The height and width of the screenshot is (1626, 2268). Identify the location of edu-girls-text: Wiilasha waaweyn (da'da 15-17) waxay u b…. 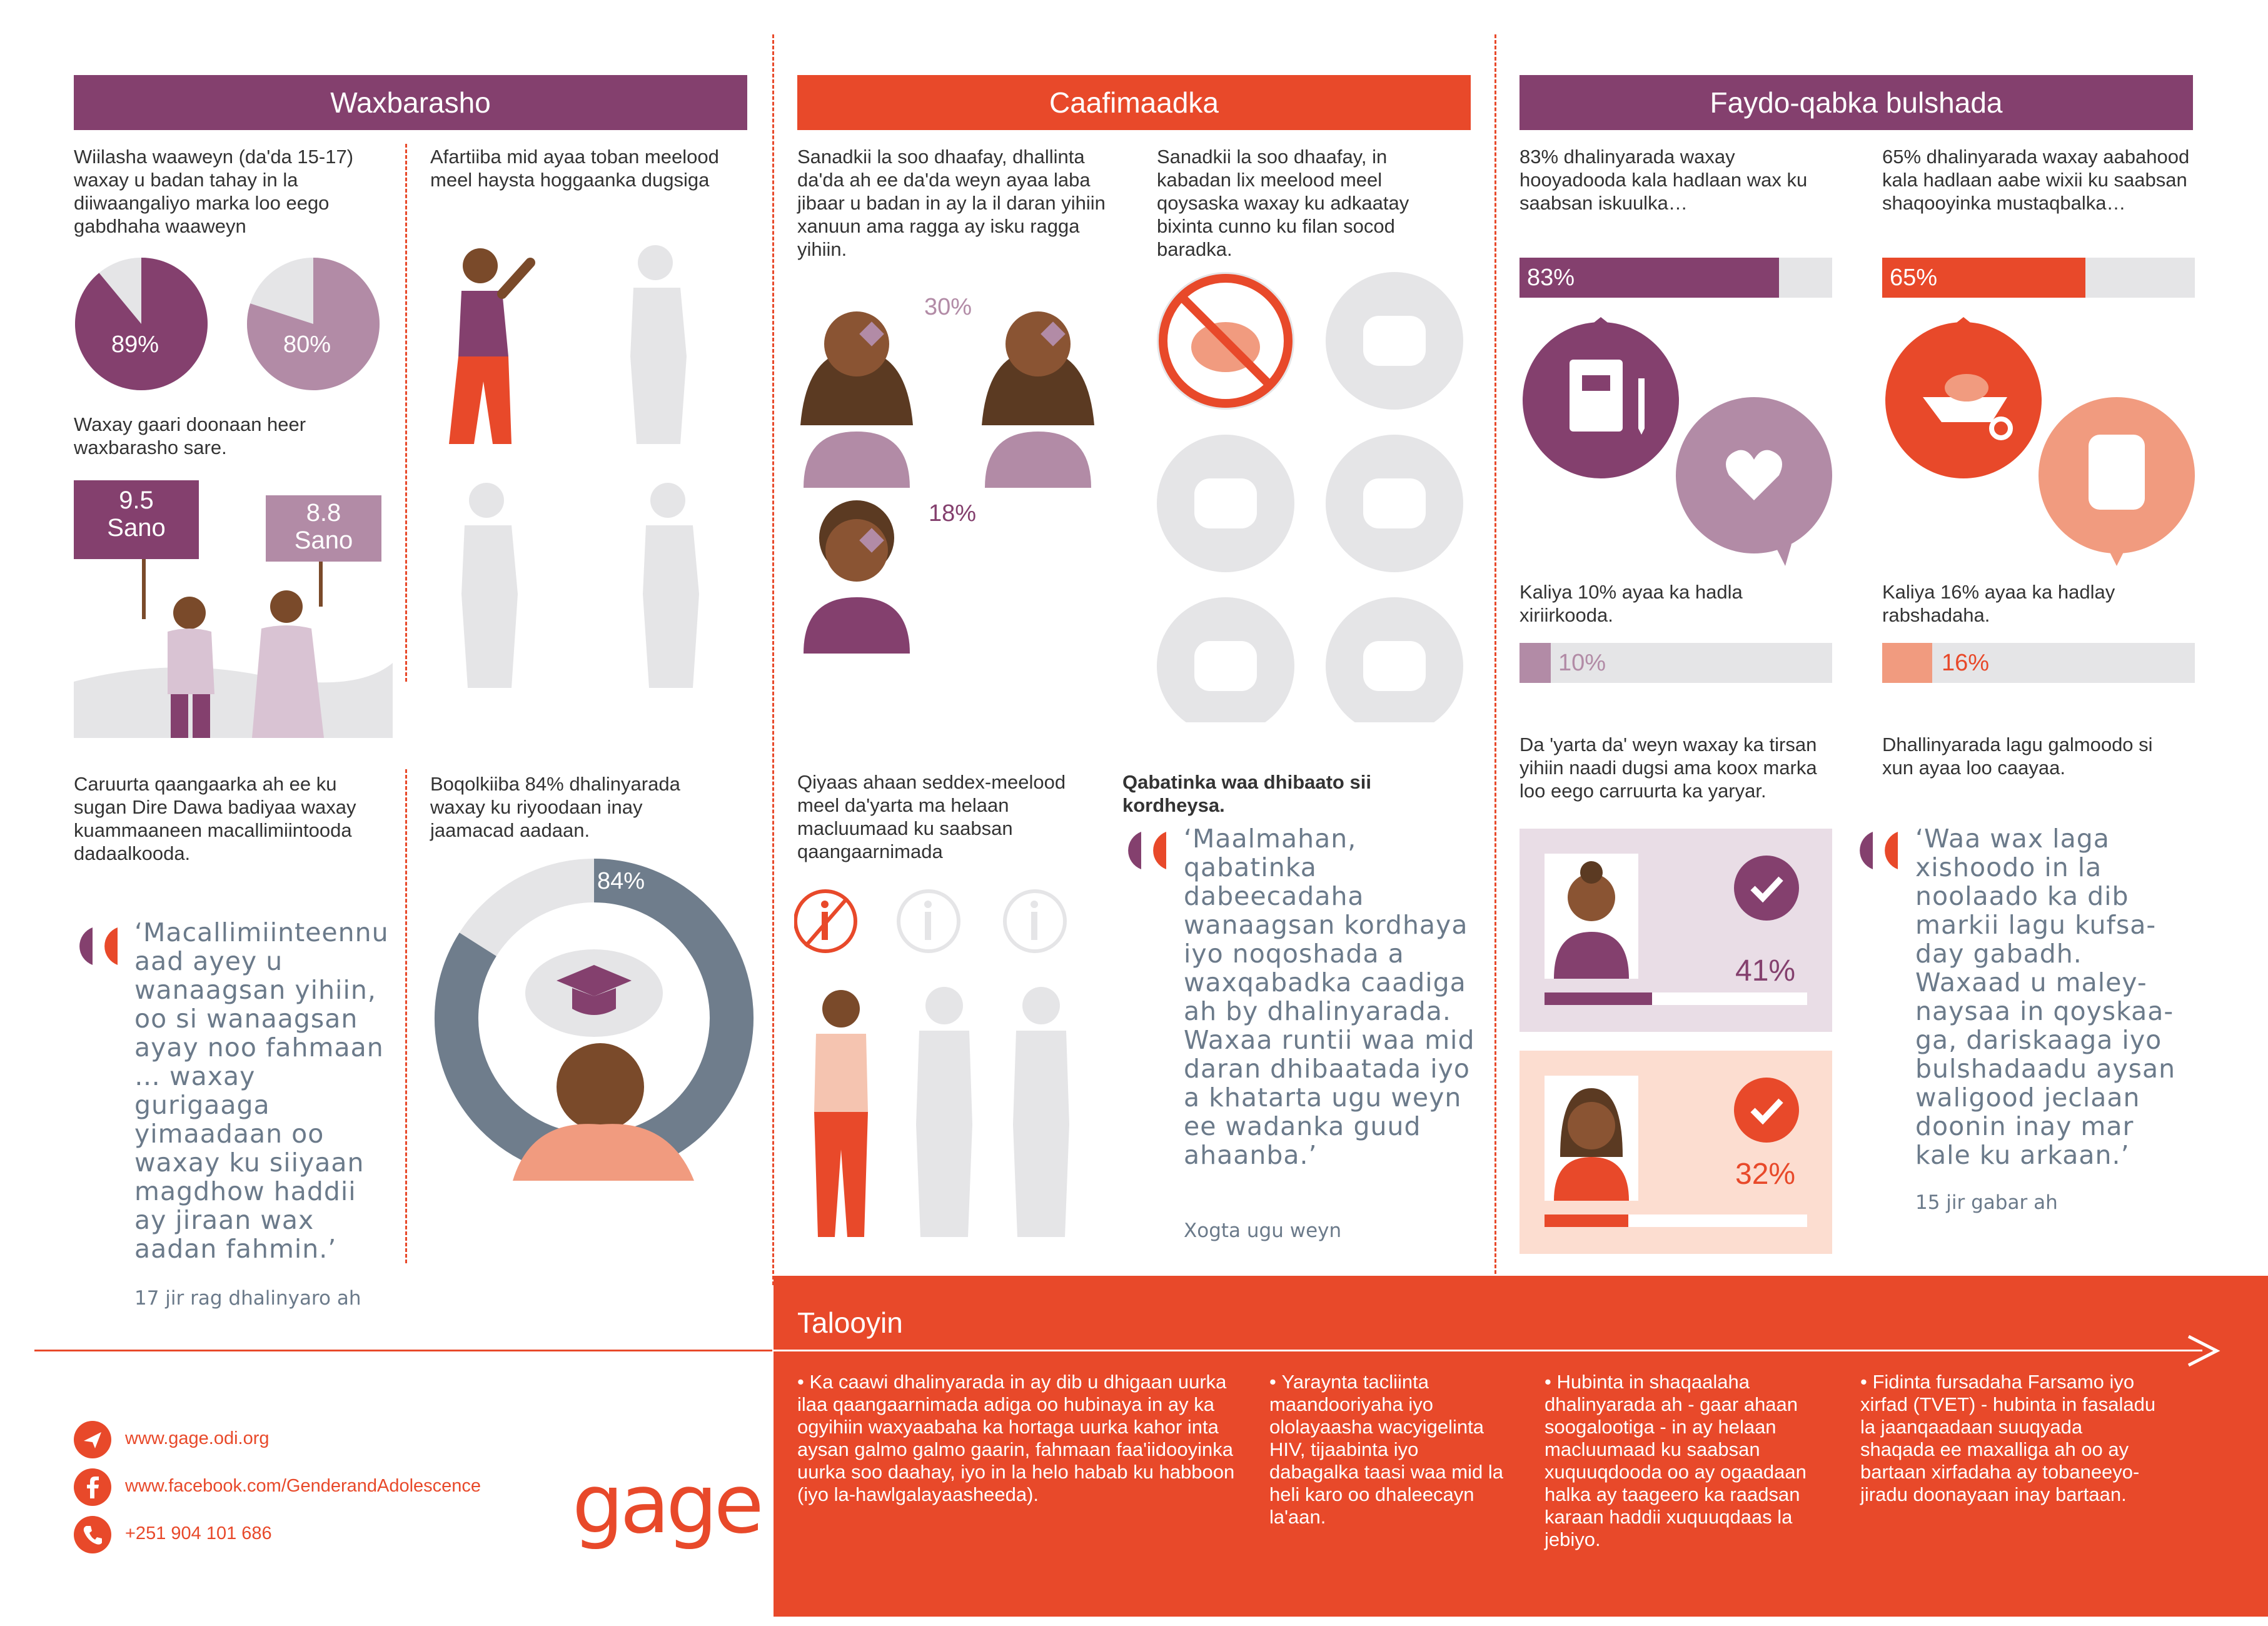
(214, 192).